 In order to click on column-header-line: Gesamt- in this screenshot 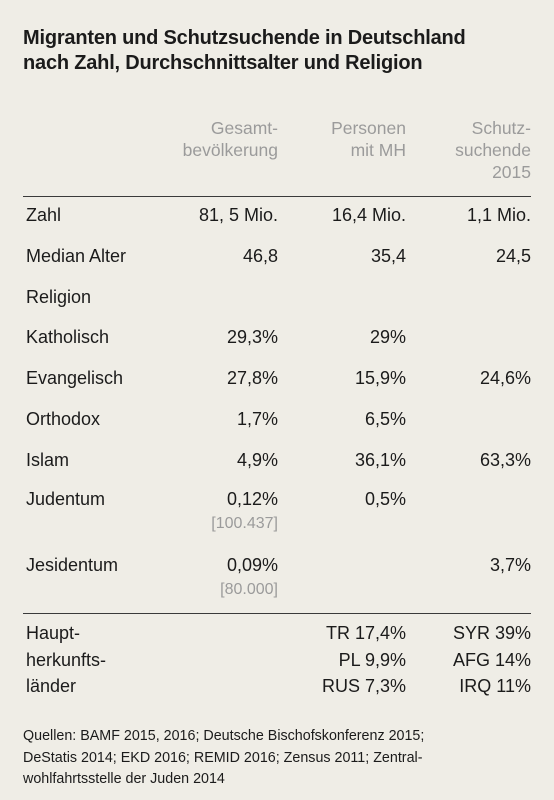, I will do `click(244, 128)`.